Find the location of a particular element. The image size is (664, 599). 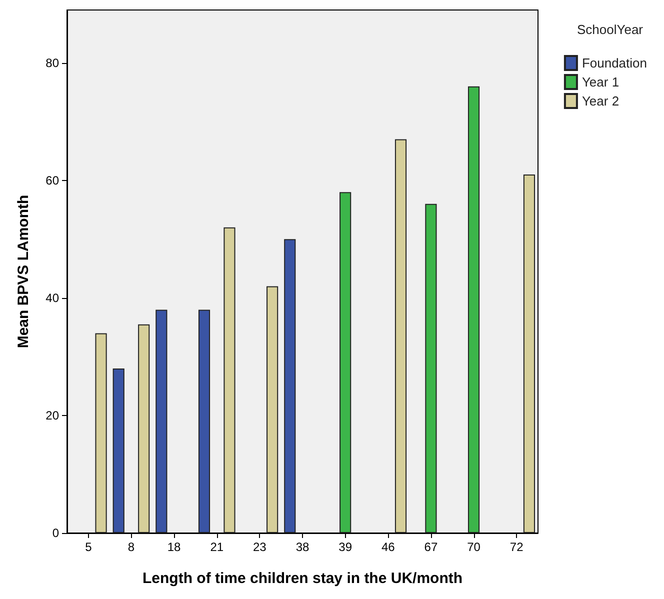

legend-label: Foundation is located at coordinates (615, 63).